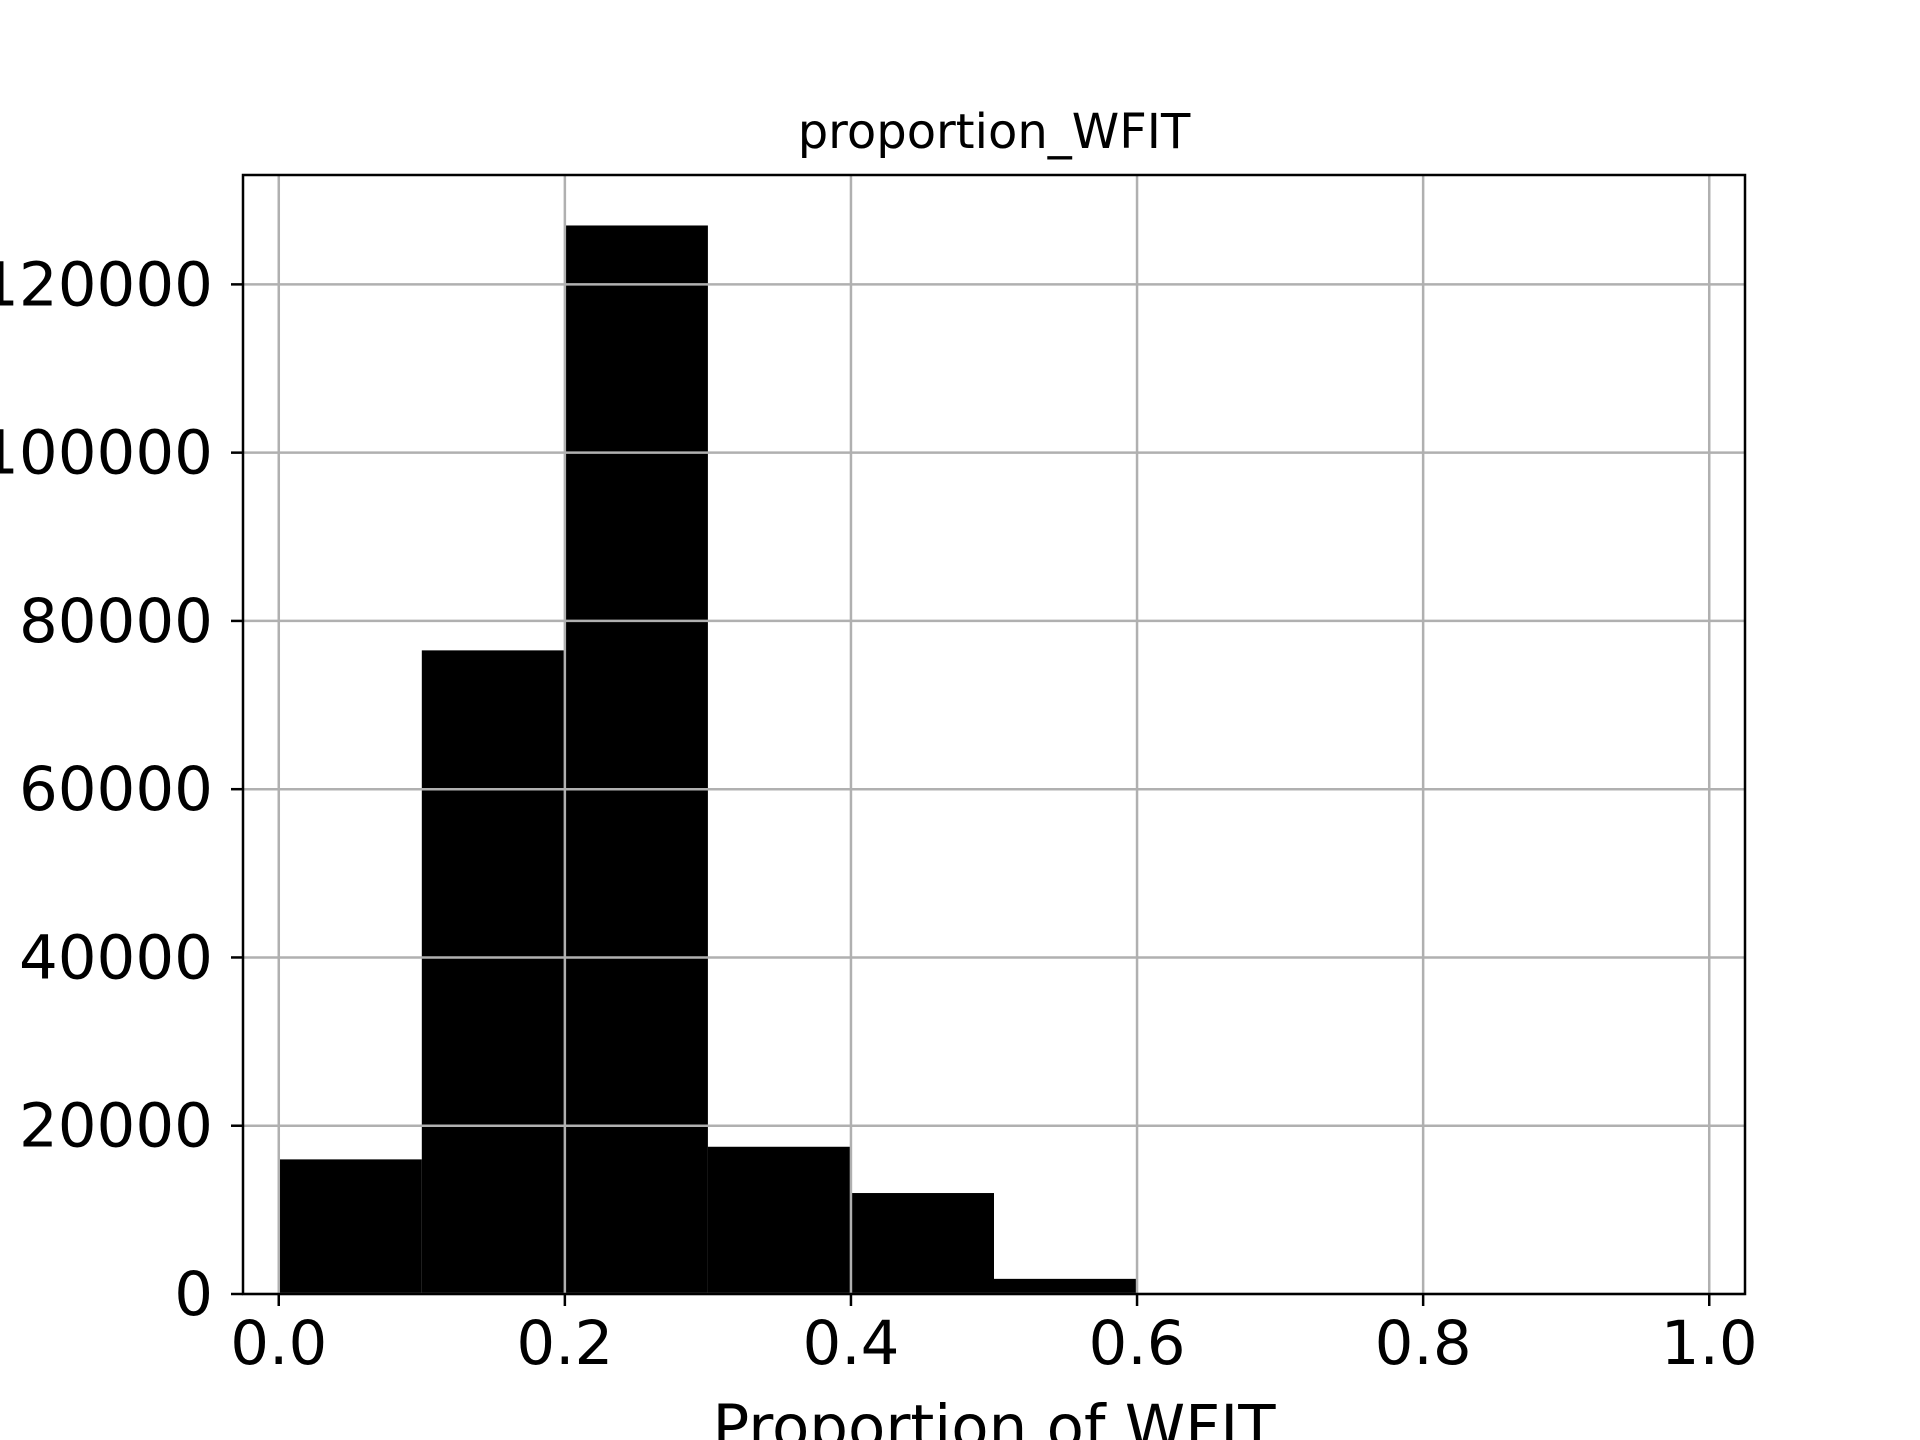 This screenshot has height=1440, width=1920. I want to click on x-tick-label-2: 0.4, so click(850, 1343).